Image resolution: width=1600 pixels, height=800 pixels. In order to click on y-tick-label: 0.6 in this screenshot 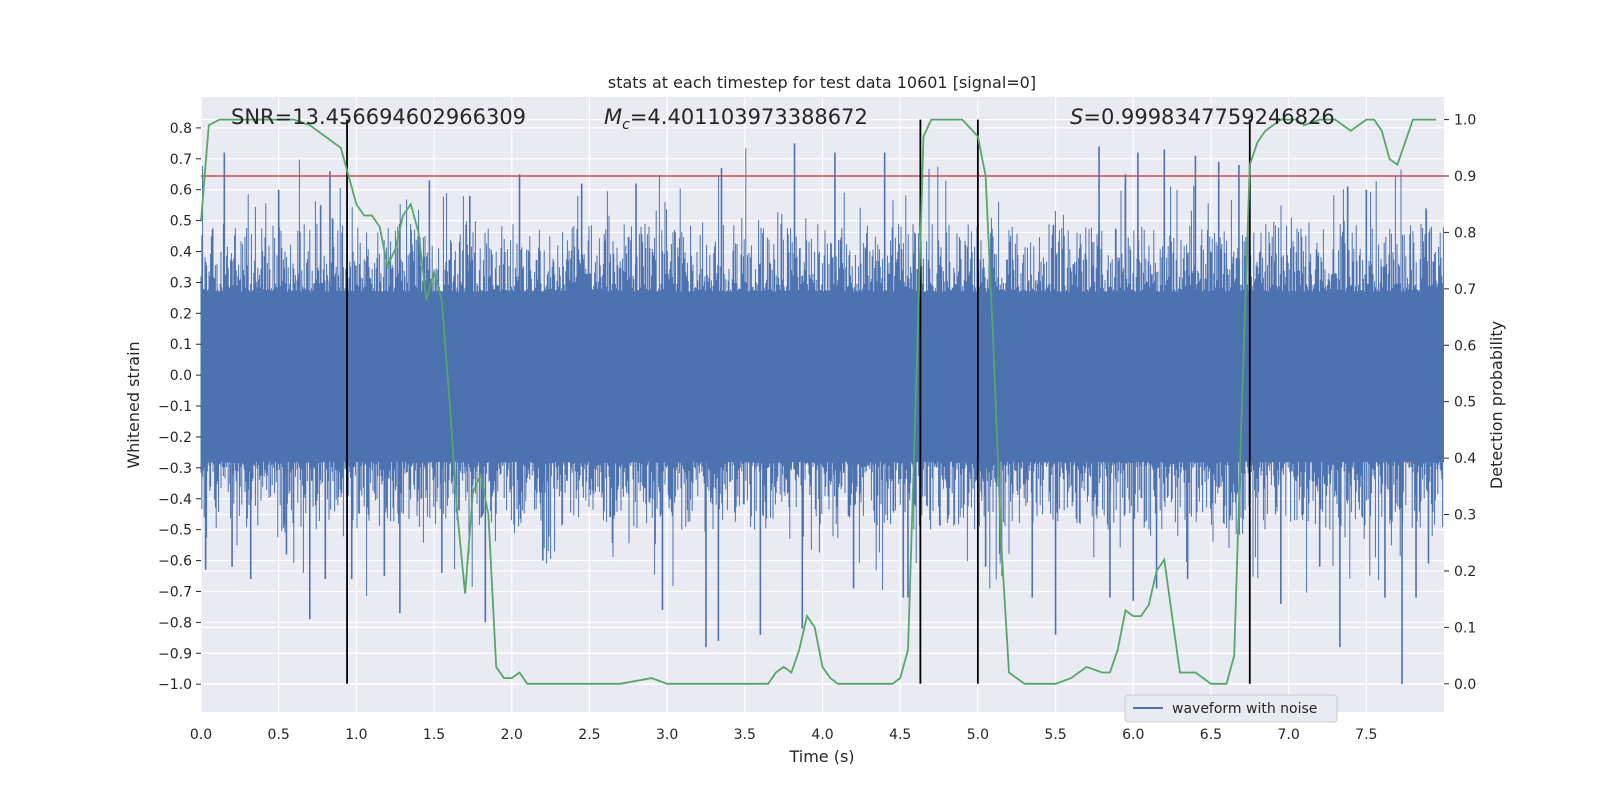, I will do `click(181, 191)`.